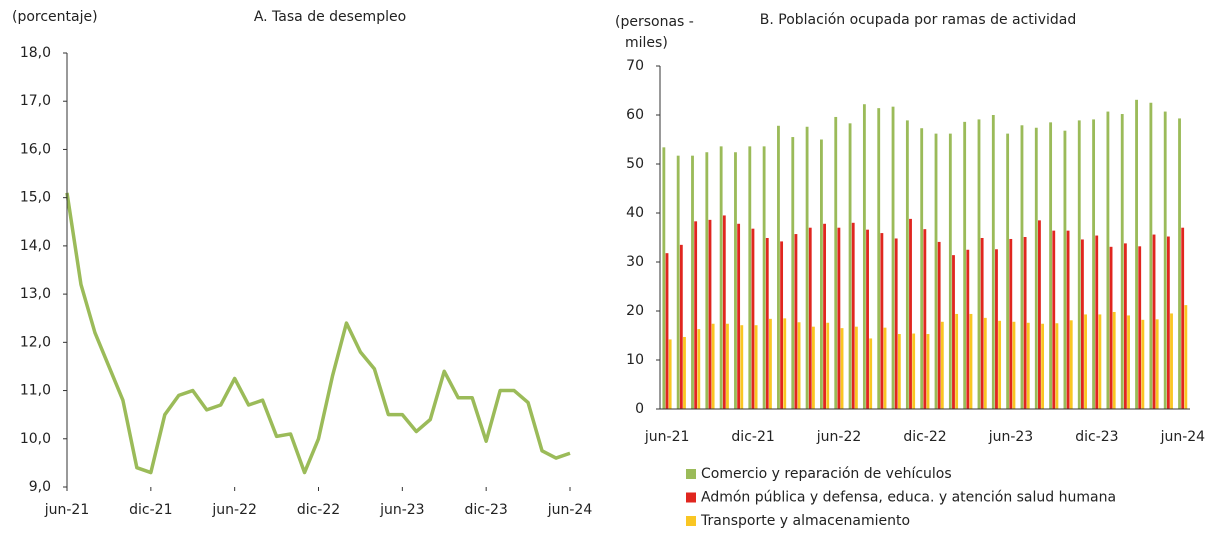 The width and height of the screenshot is (1220, 535). I want to click on x-tick-label: jun-21, so click(67, 510).